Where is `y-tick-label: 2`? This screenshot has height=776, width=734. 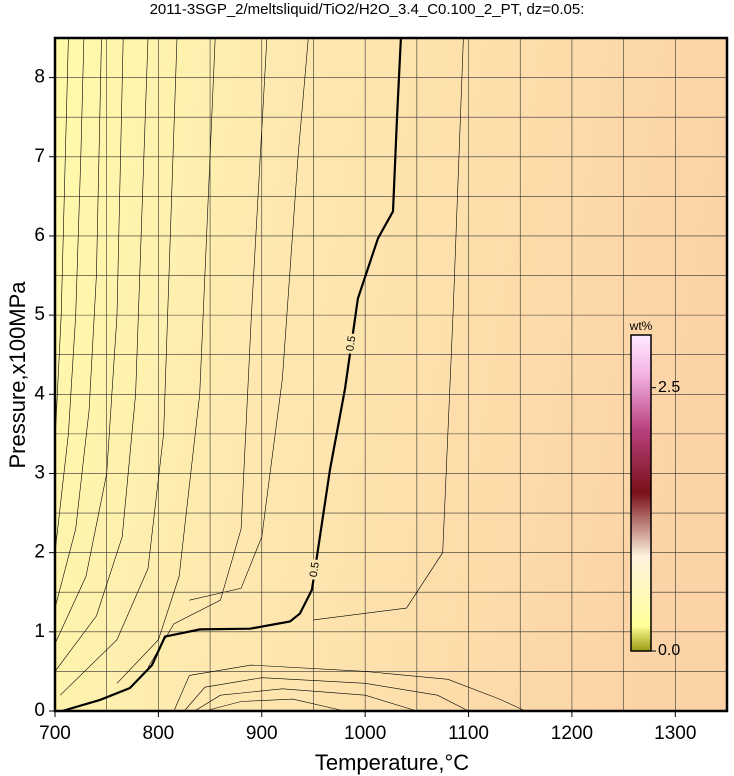 y-tick-label: 2 is located at coordinates (39, 552).